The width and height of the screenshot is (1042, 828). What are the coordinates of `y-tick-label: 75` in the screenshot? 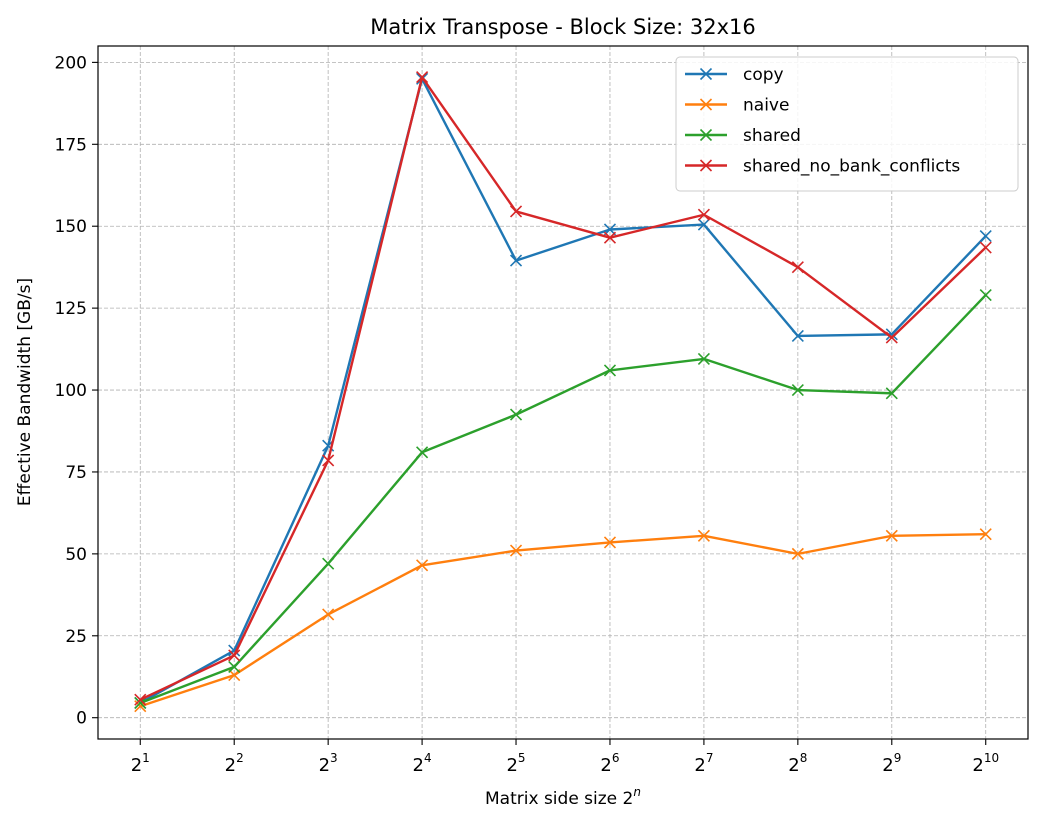 It's located at (76, 473).